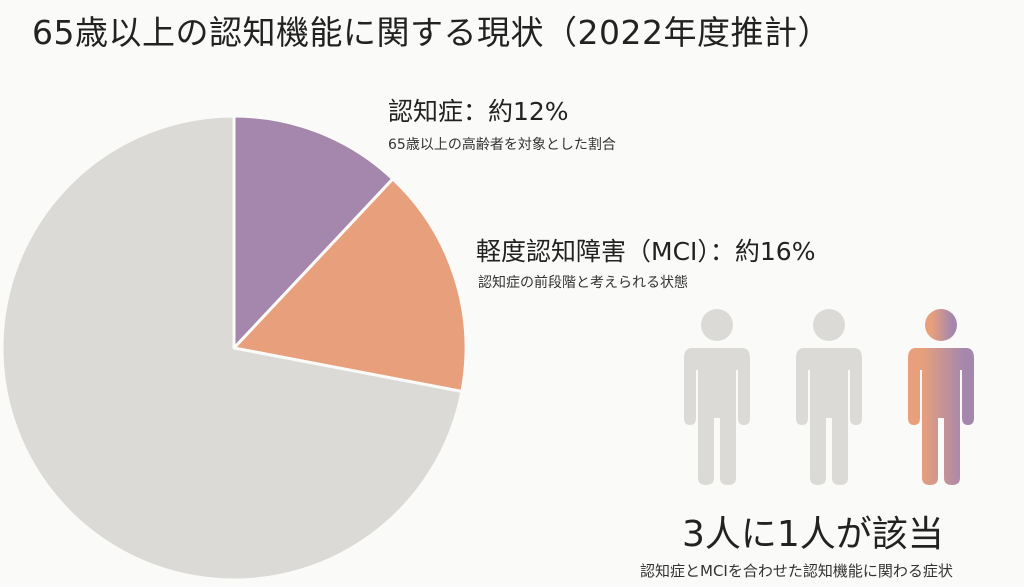 The height and width of the screenshot is (587, 1024). What do you see at coordinates (941, 397) in the screenshot?
I see `person-icon-highlighted` at bounding box center [941, 397].